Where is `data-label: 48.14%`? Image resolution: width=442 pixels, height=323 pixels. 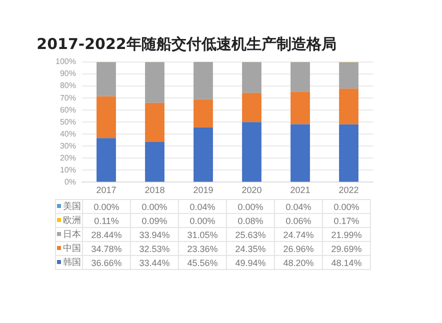 data-label: 48.14% is located at coordinates (346, 263).